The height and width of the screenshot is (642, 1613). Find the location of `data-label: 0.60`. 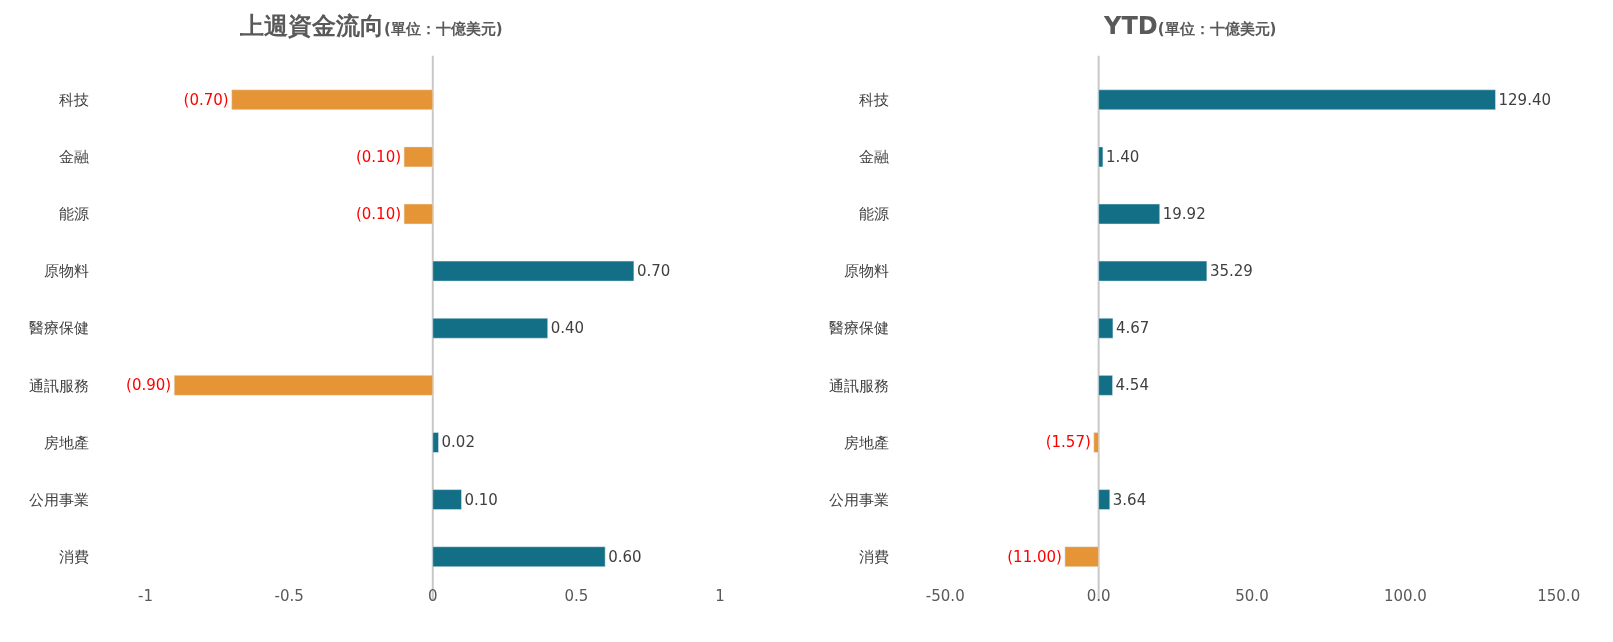

data-label: 0.60 is located at coordinates (625, 556).